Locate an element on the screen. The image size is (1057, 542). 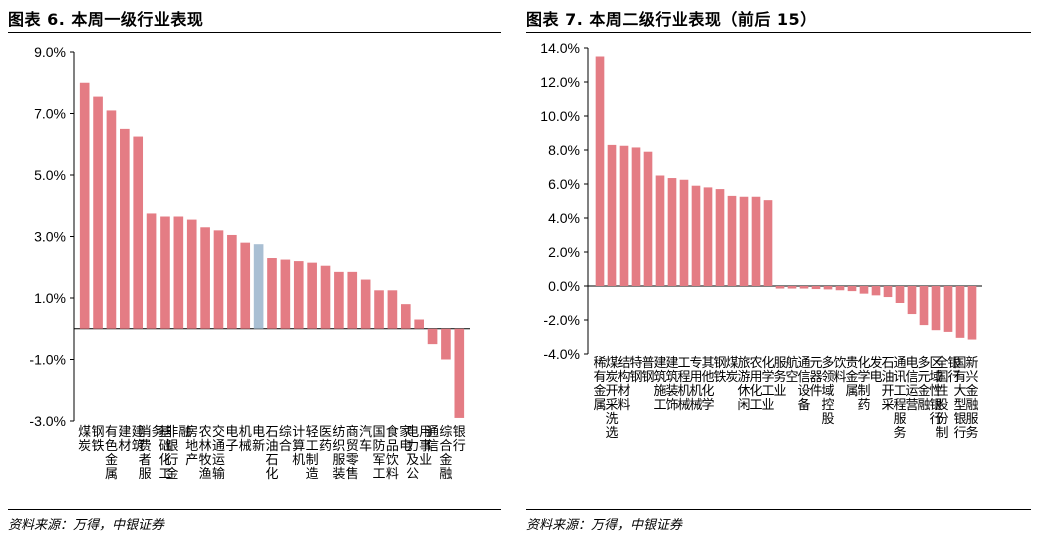
x-category-char: 金 is located at coordinates (599, 391).